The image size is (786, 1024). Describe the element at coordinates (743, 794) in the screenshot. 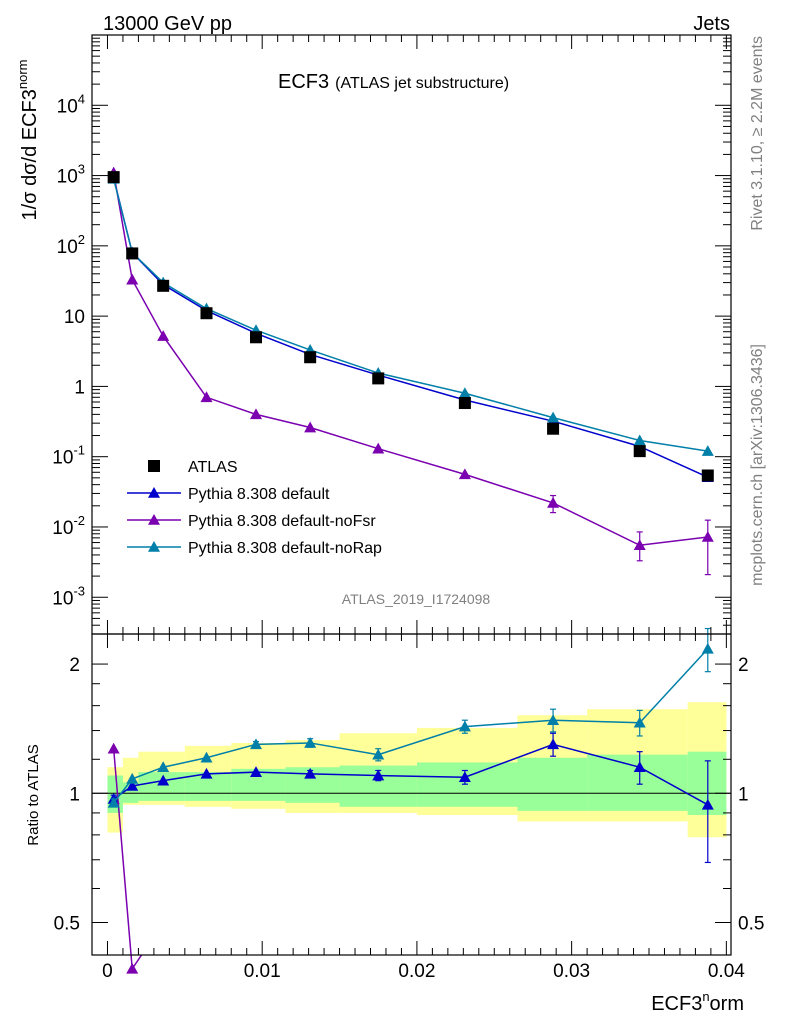

I see `ratio-y-tick-label-right: 1` at that location.